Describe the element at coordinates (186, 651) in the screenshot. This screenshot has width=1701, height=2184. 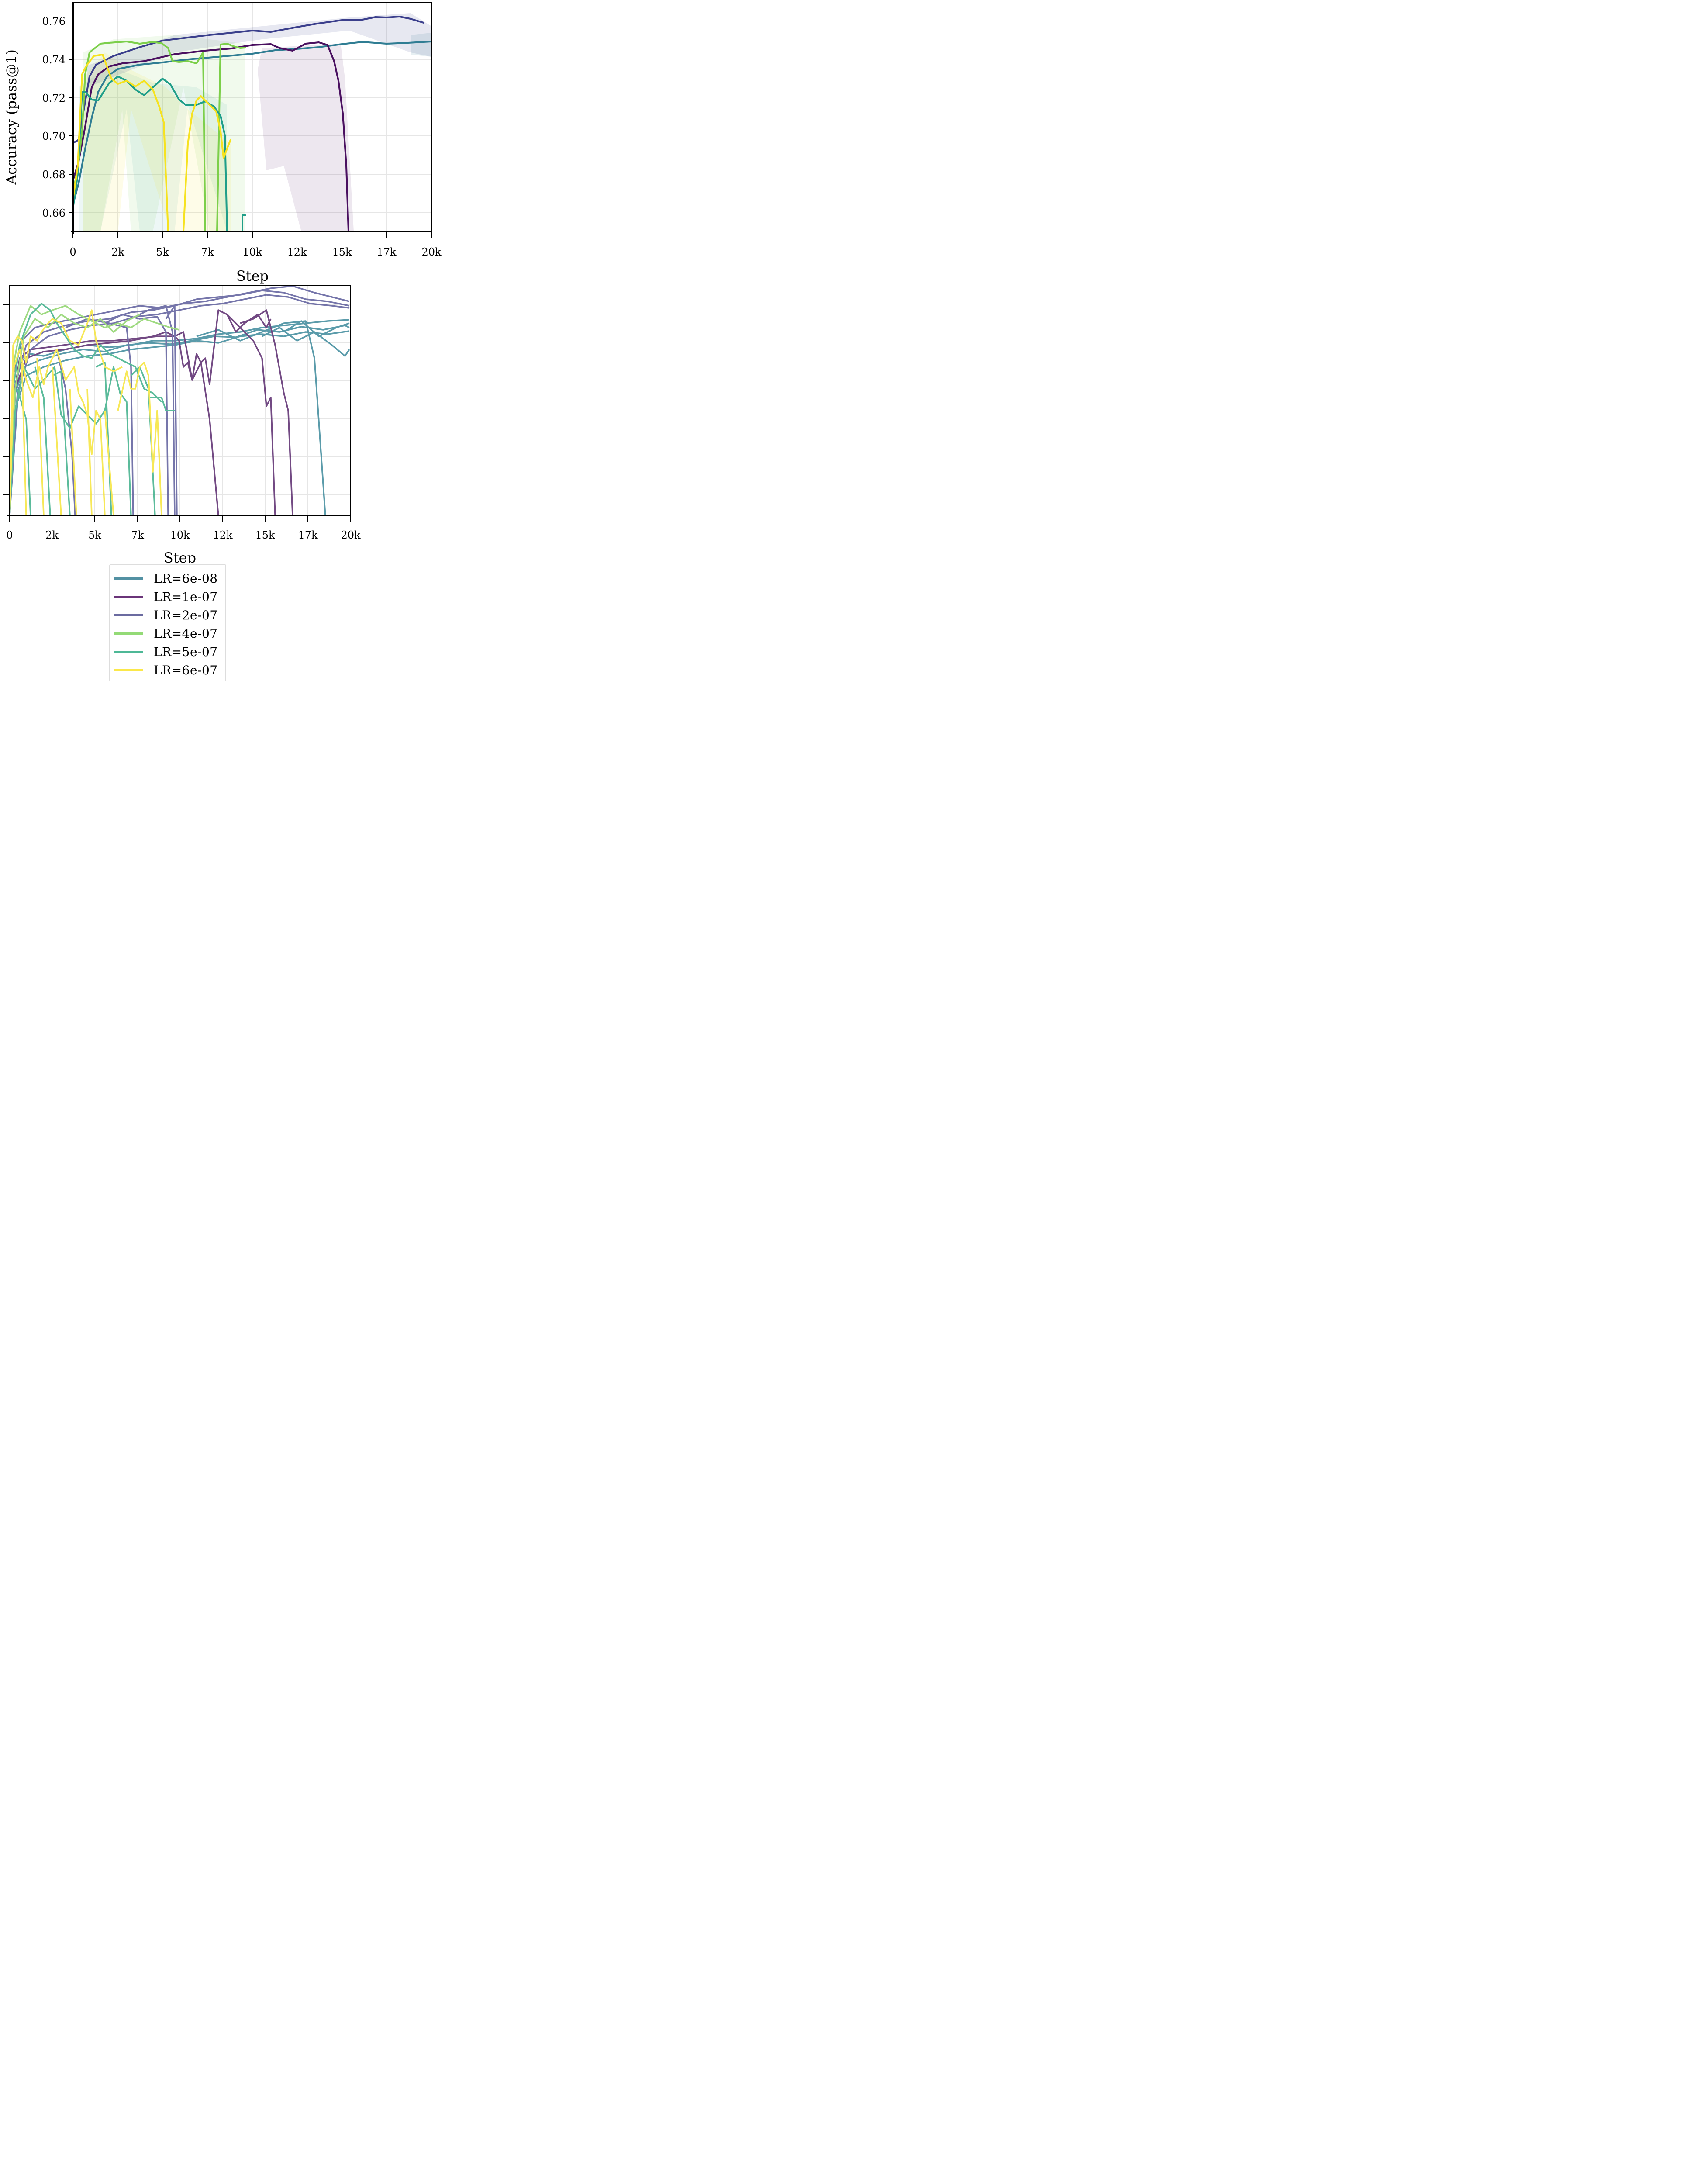
I see `legend-label: LR=5e-07` at that location.